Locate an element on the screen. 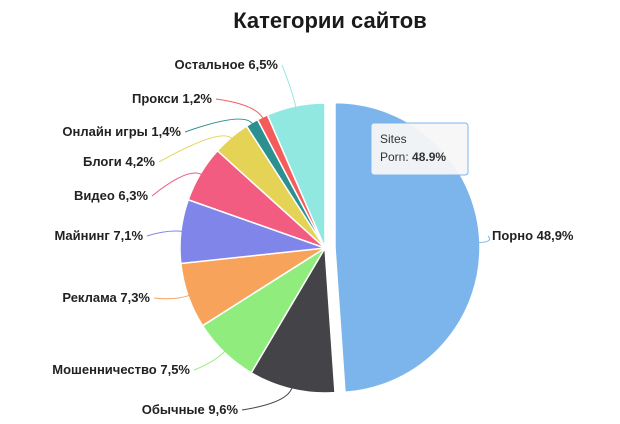 This screenshot has height=424, width=620. tooltip-series: Sites is located at coordinates (393, 139).